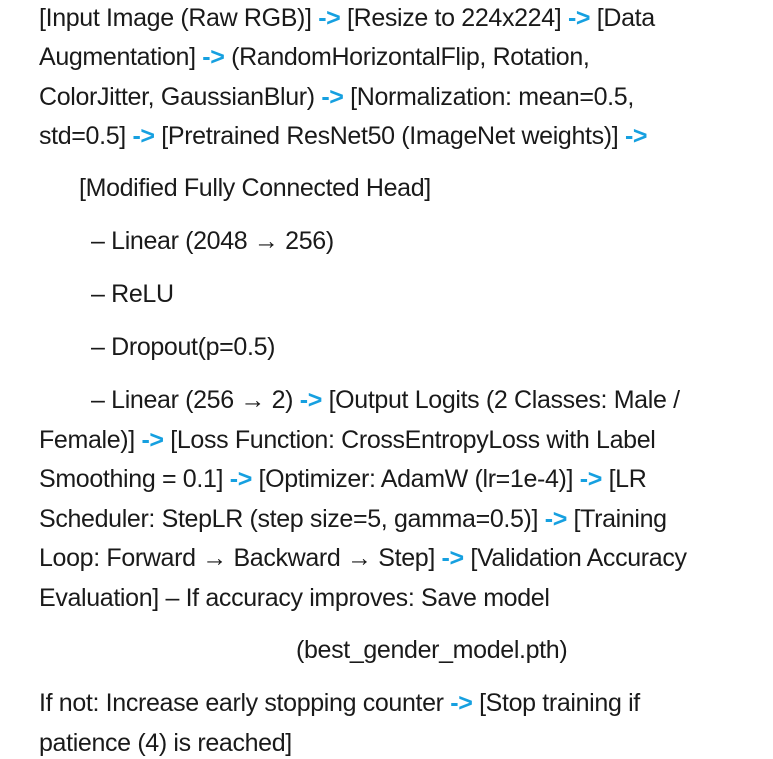  I want to click on pipeline-line-11: (best_gender_model.pth), so click(432, 650).